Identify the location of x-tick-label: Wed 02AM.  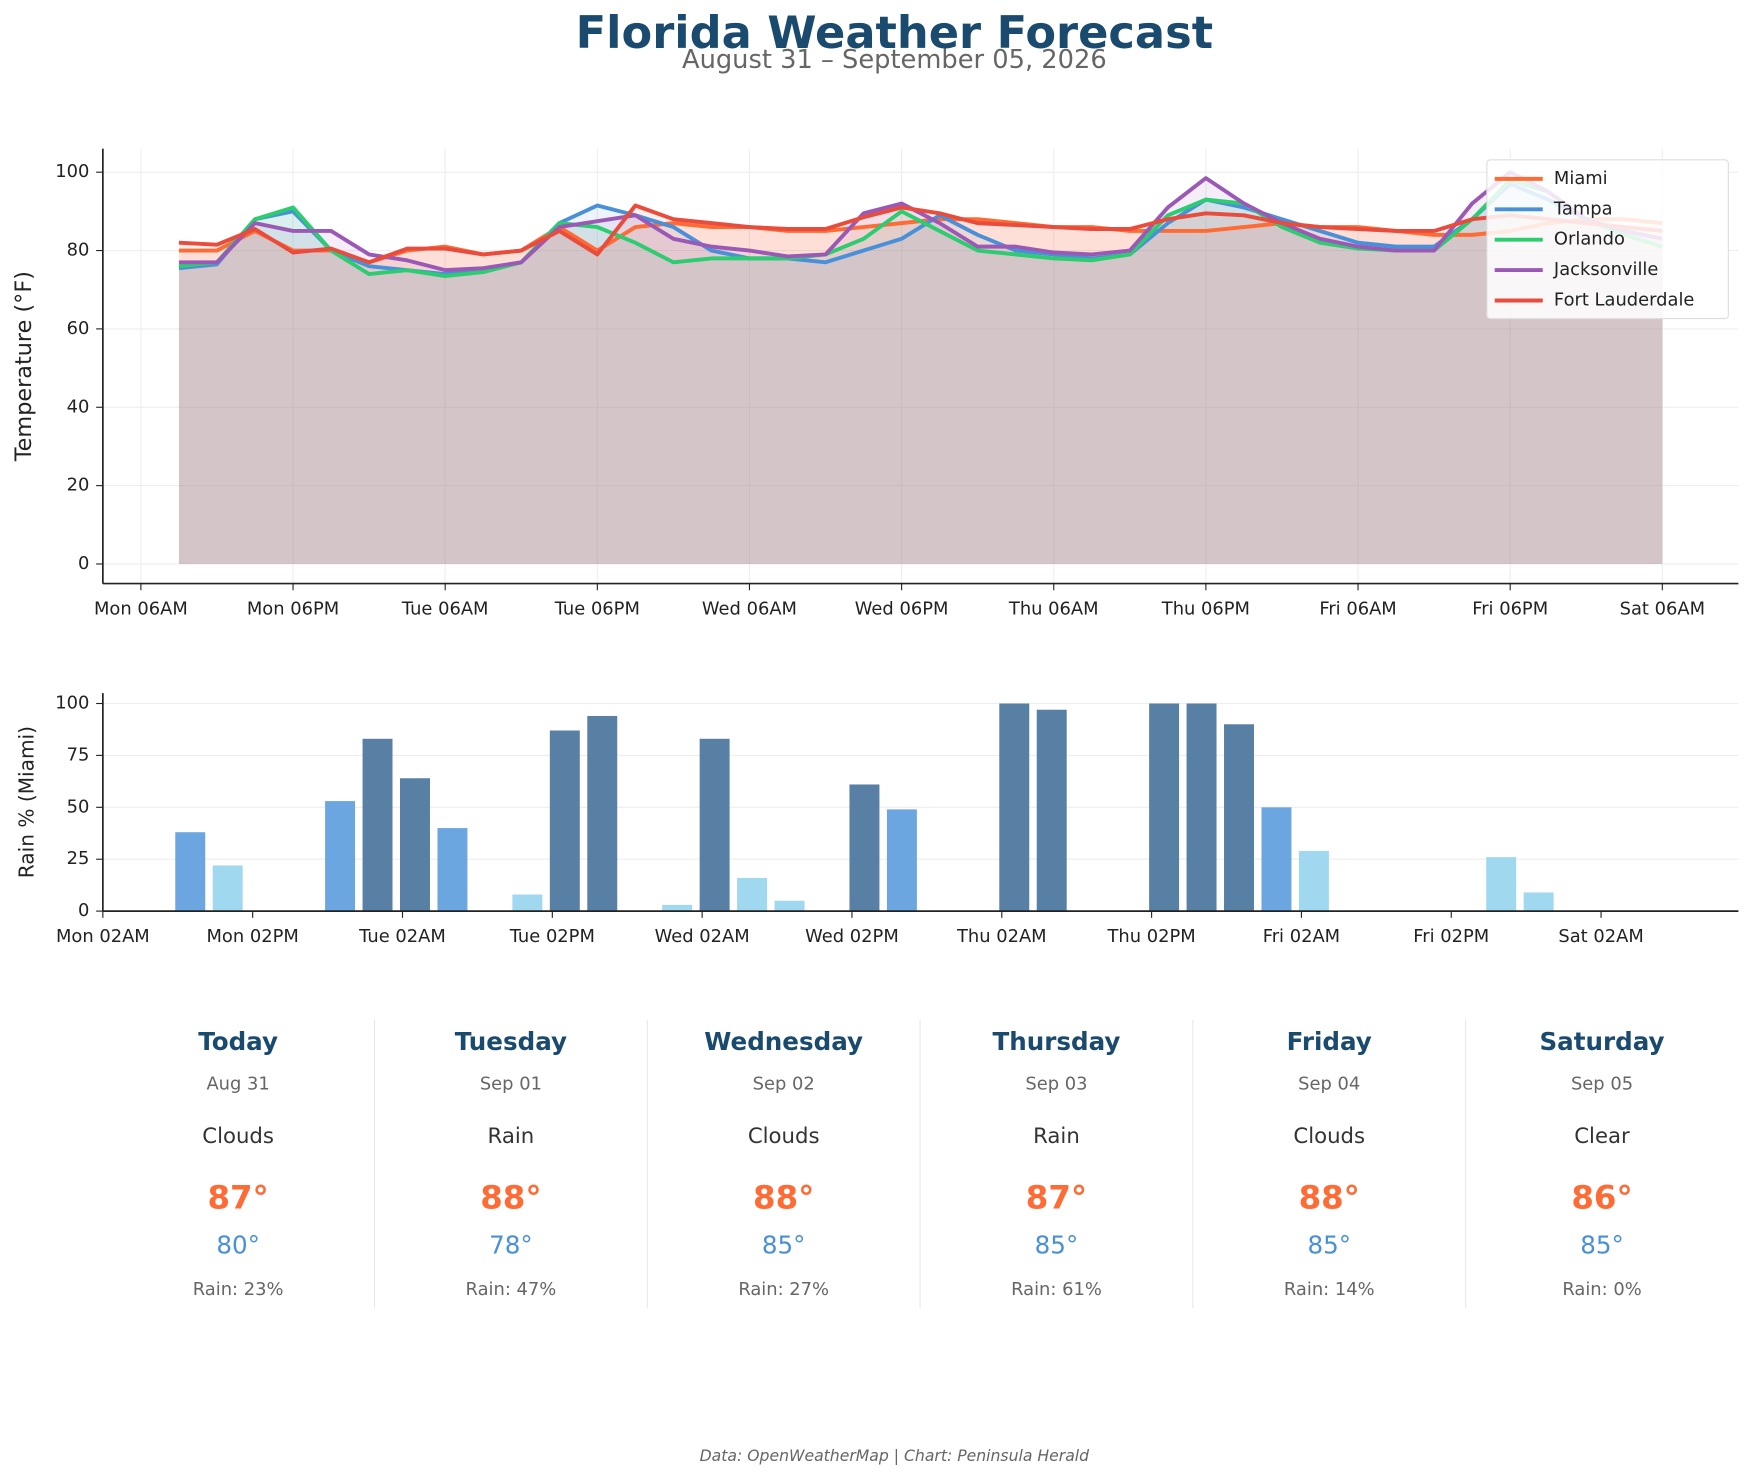
(702, 936).